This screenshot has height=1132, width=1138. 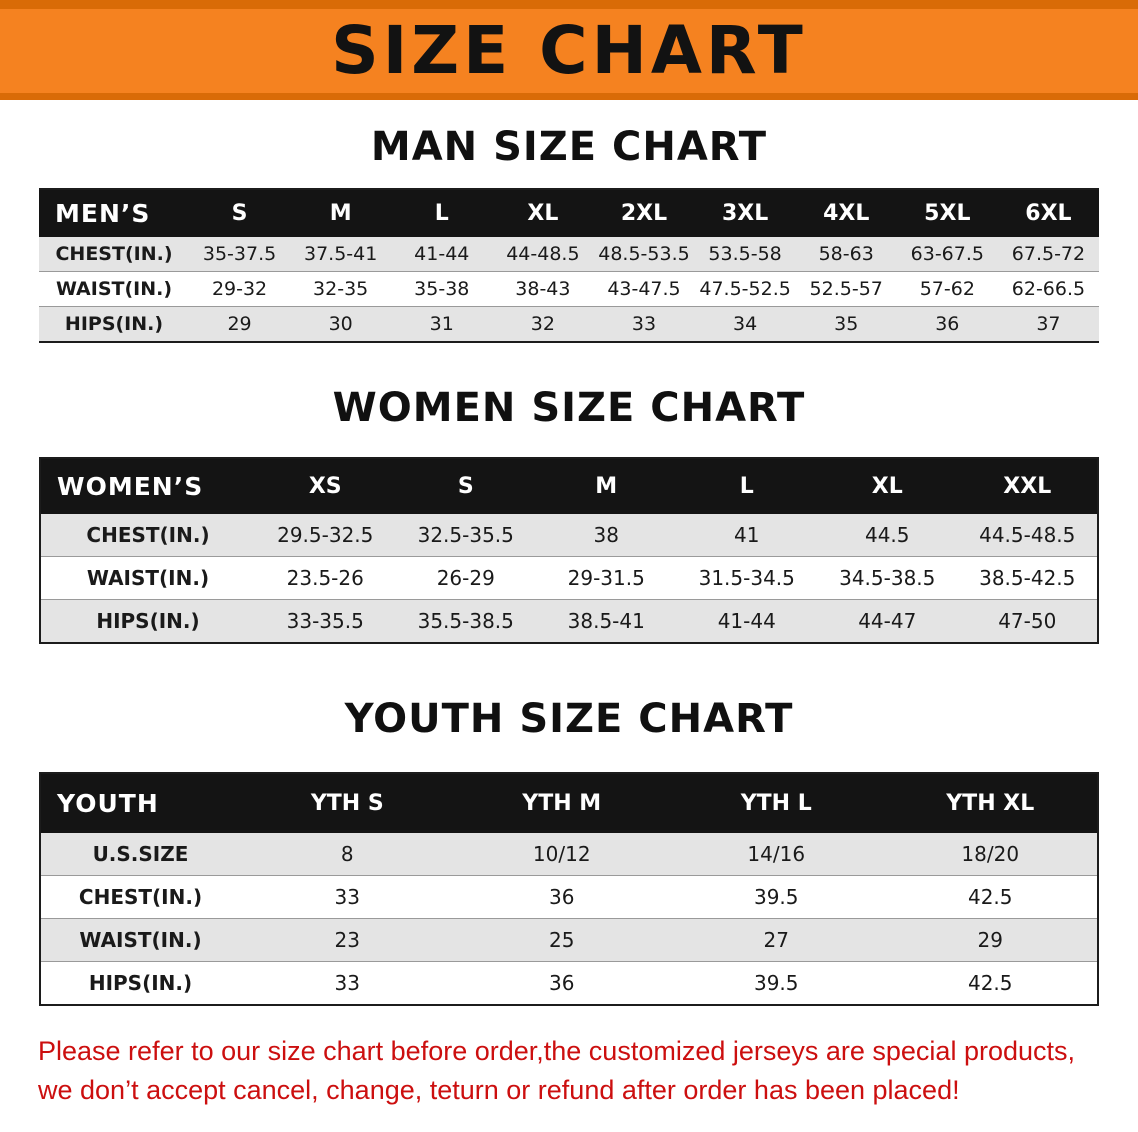 What do you see at coordinates (776, 803) in the screenshot?
I see `size-column-header: YTH L` at bounding box center [776, 803].